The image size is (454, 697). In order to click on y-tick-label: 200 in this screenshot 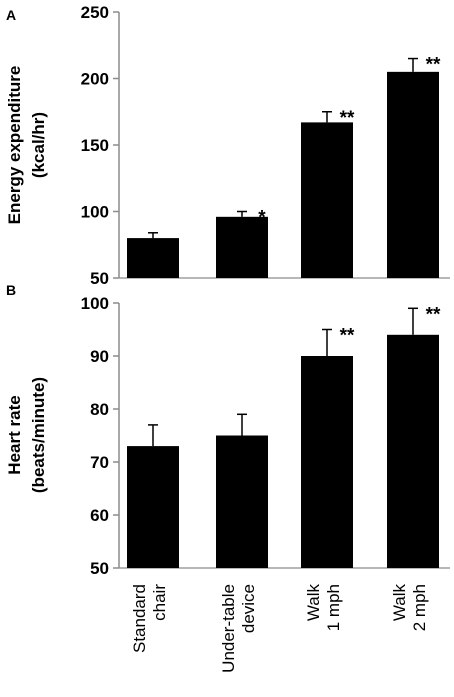, I will do `click(95, 79)`.